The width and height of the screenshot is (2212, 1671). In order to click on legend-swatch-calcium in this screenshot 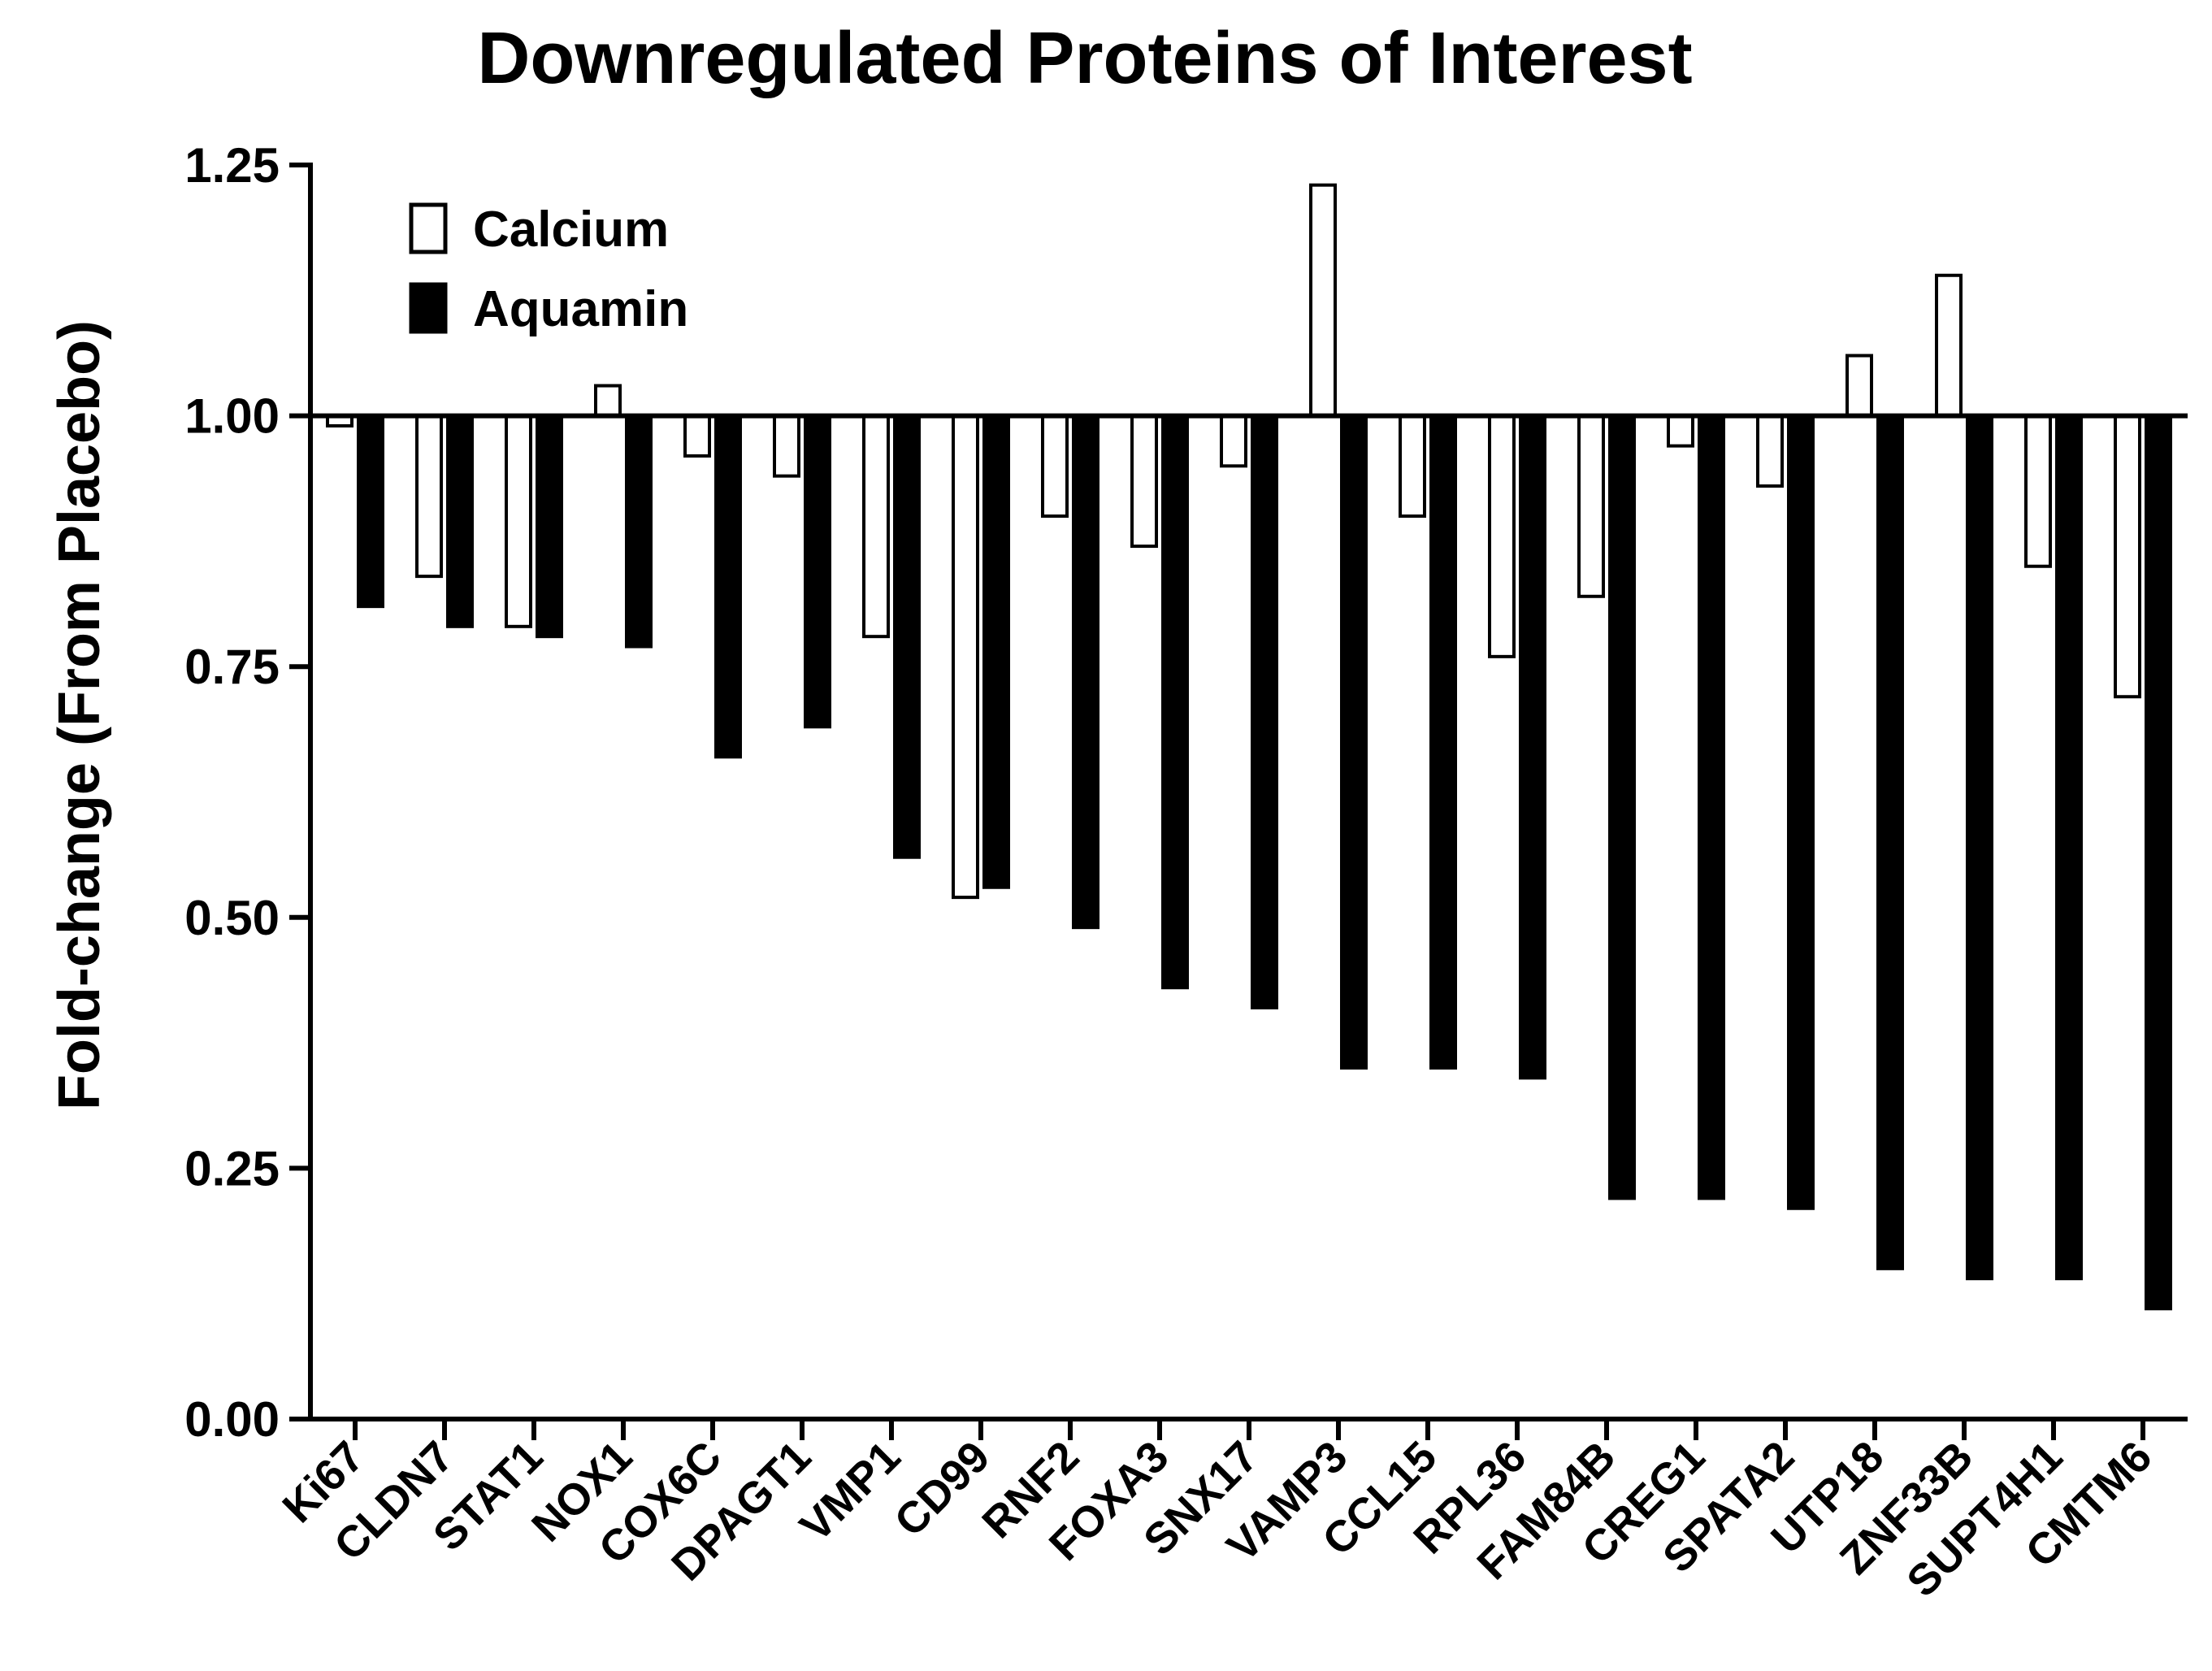, I will do `click(429, 228)`.